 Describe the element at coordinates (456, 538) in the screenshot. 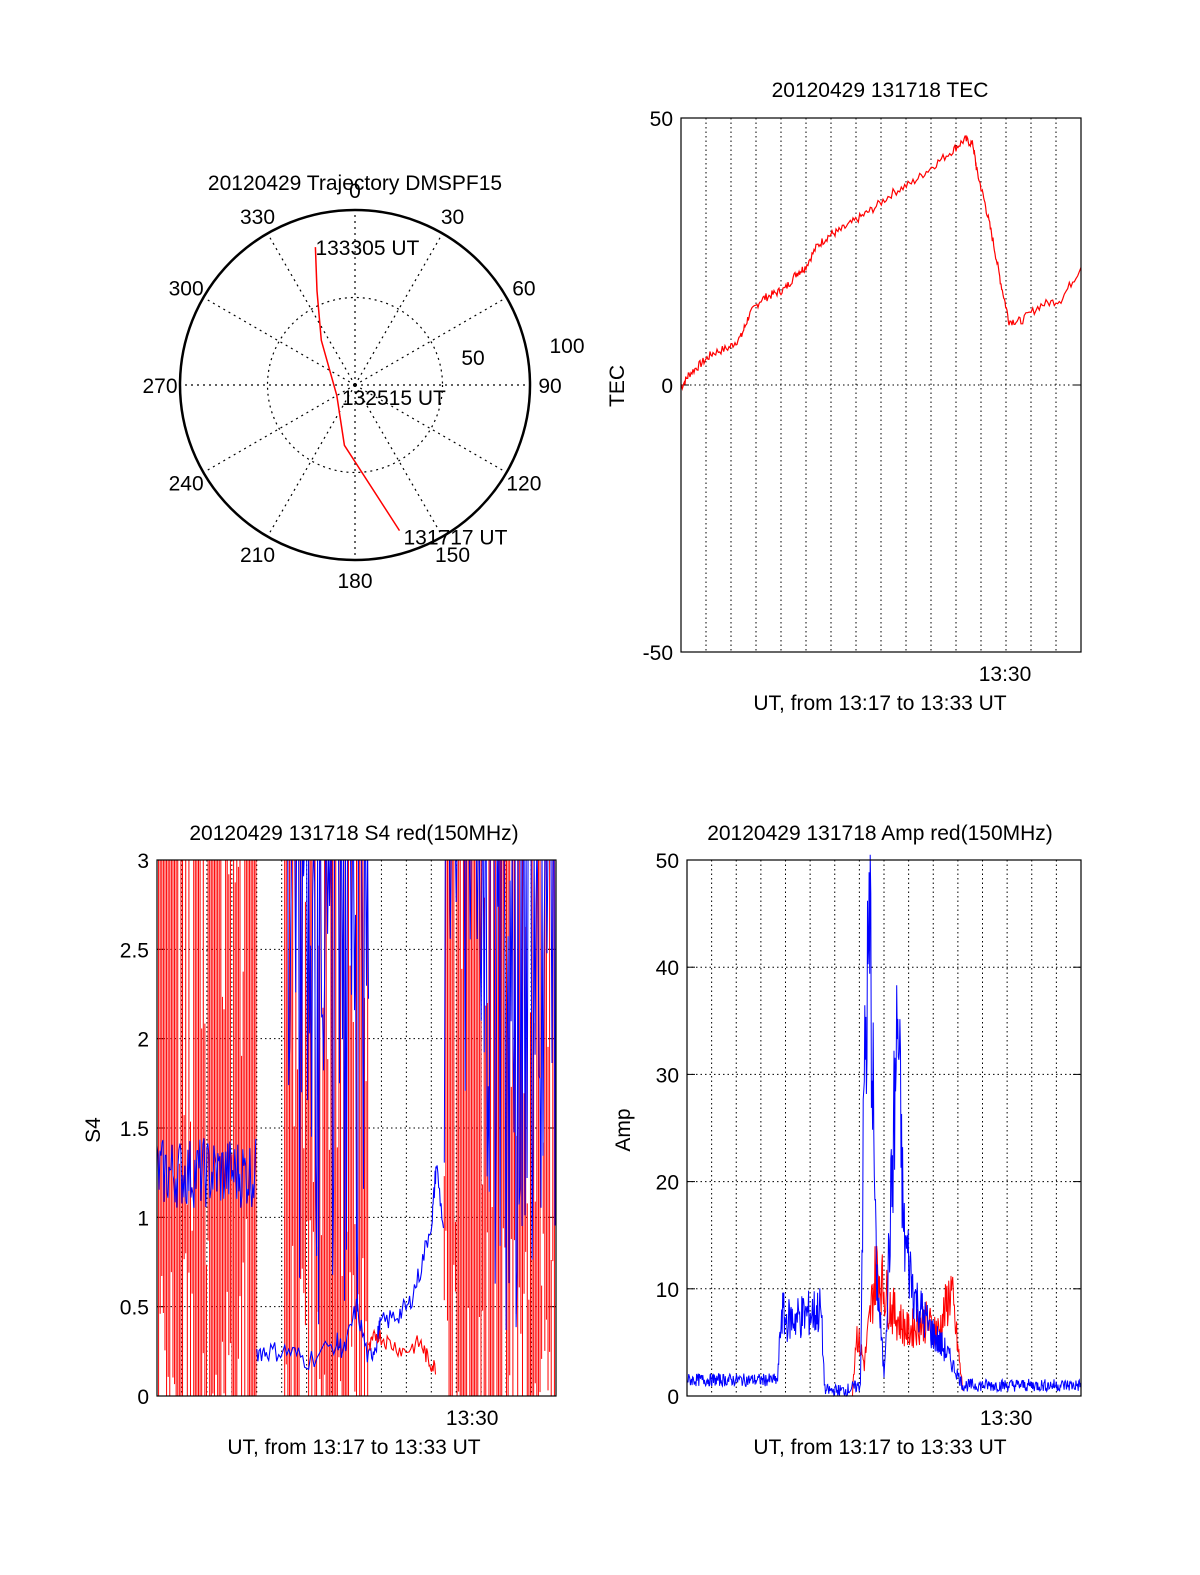

I see `trajectory-time-label: 131717 UT` at that location.